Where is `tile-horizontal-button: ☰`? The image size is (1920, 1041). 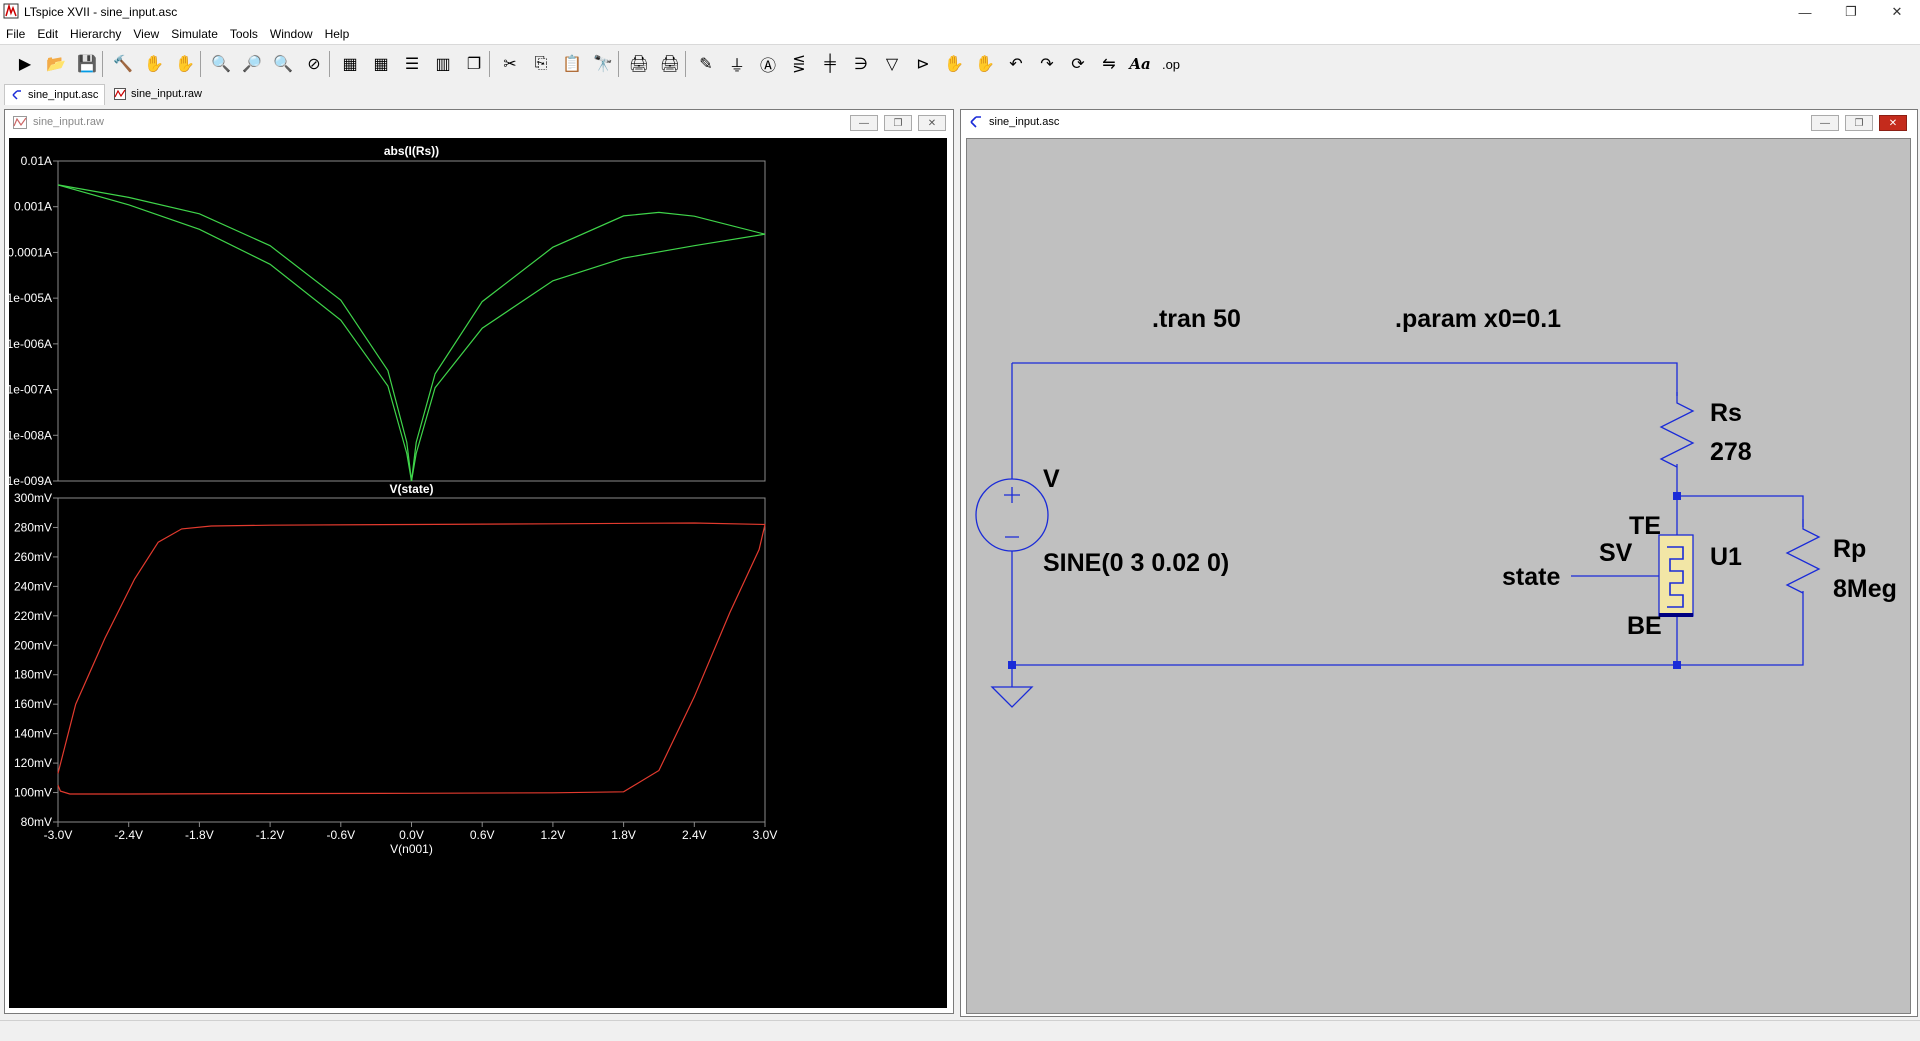 tile-horizontal-button: ☰ is located at coordinates (412, 64).